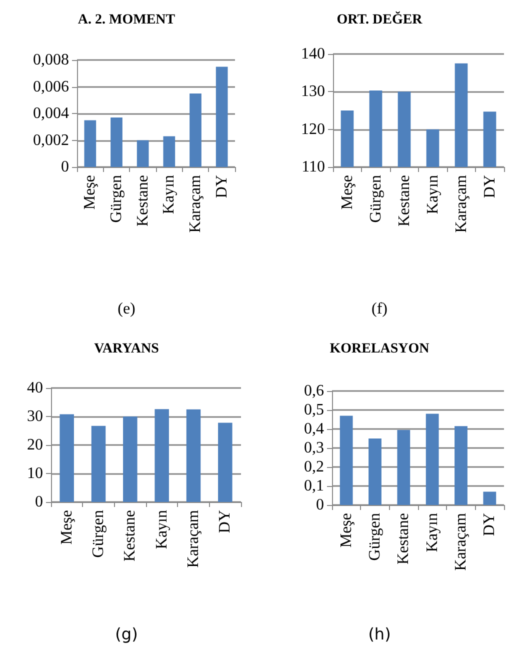  What do you see at coordinates (380, 349) in the screenshot?
I see `chart-title: KORELASYON` at bounding box center [380, 349].